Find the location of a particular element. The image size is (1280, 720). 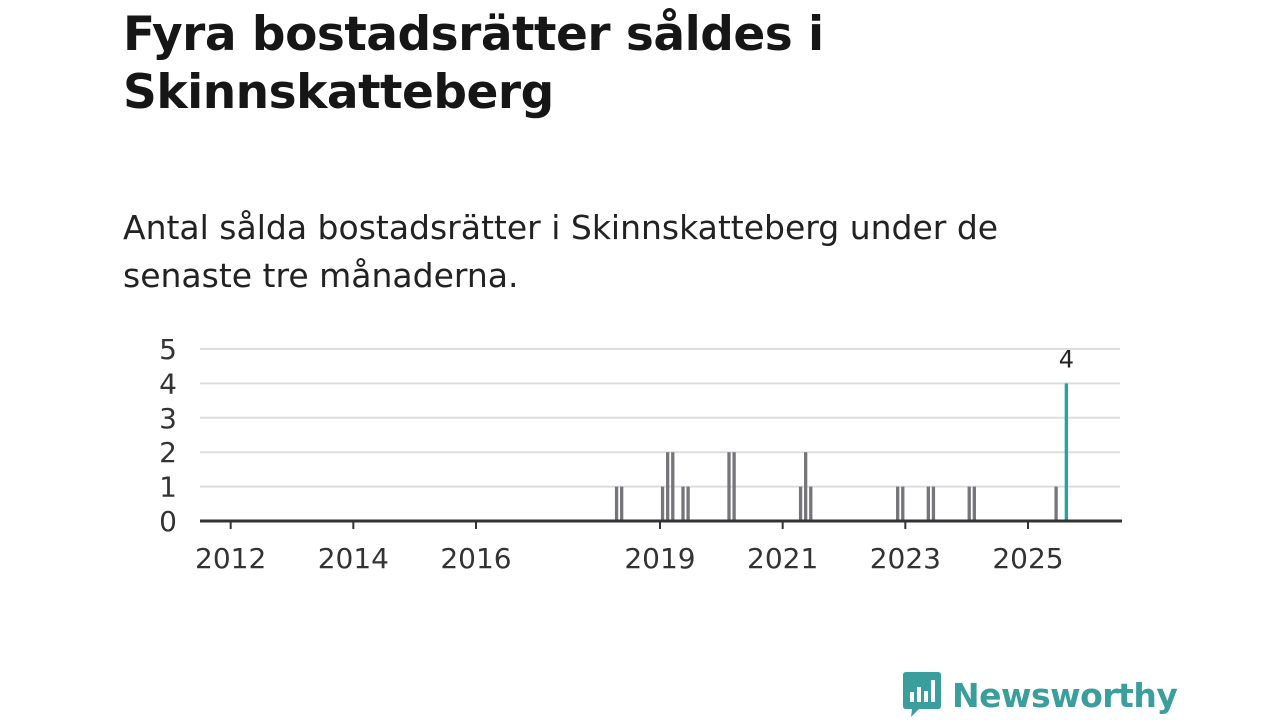

data-label: 4 is located at coordinates (1066, 359).